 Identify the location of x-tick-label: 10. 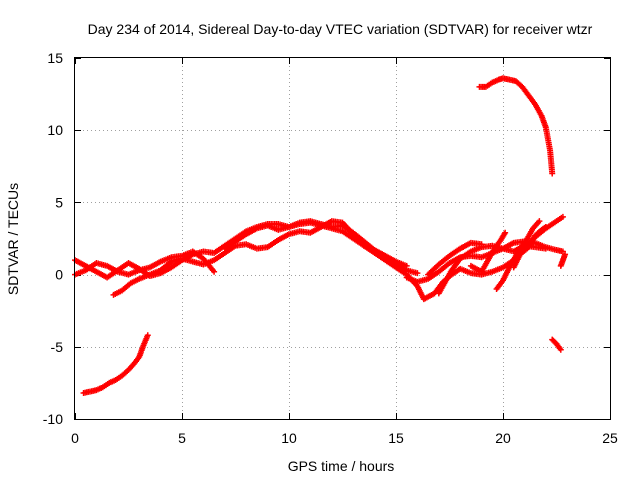
(289, 438).